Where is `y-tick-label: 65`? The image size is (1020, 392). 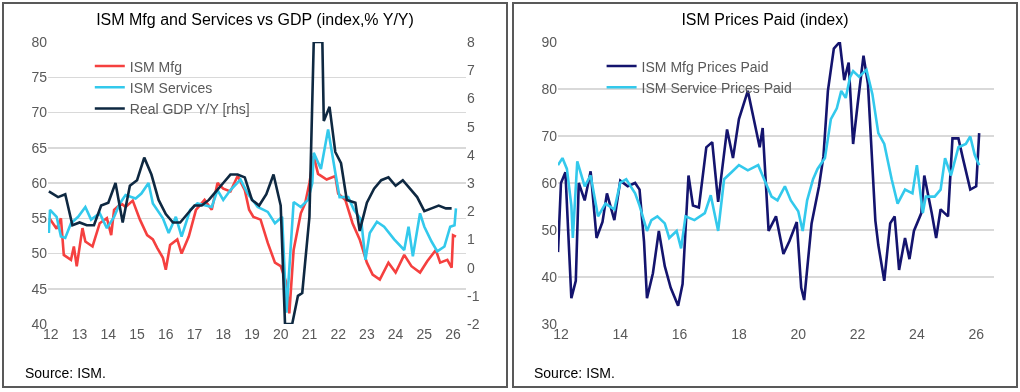
y-tick-label: 65 is located at coordinates (39, 147).